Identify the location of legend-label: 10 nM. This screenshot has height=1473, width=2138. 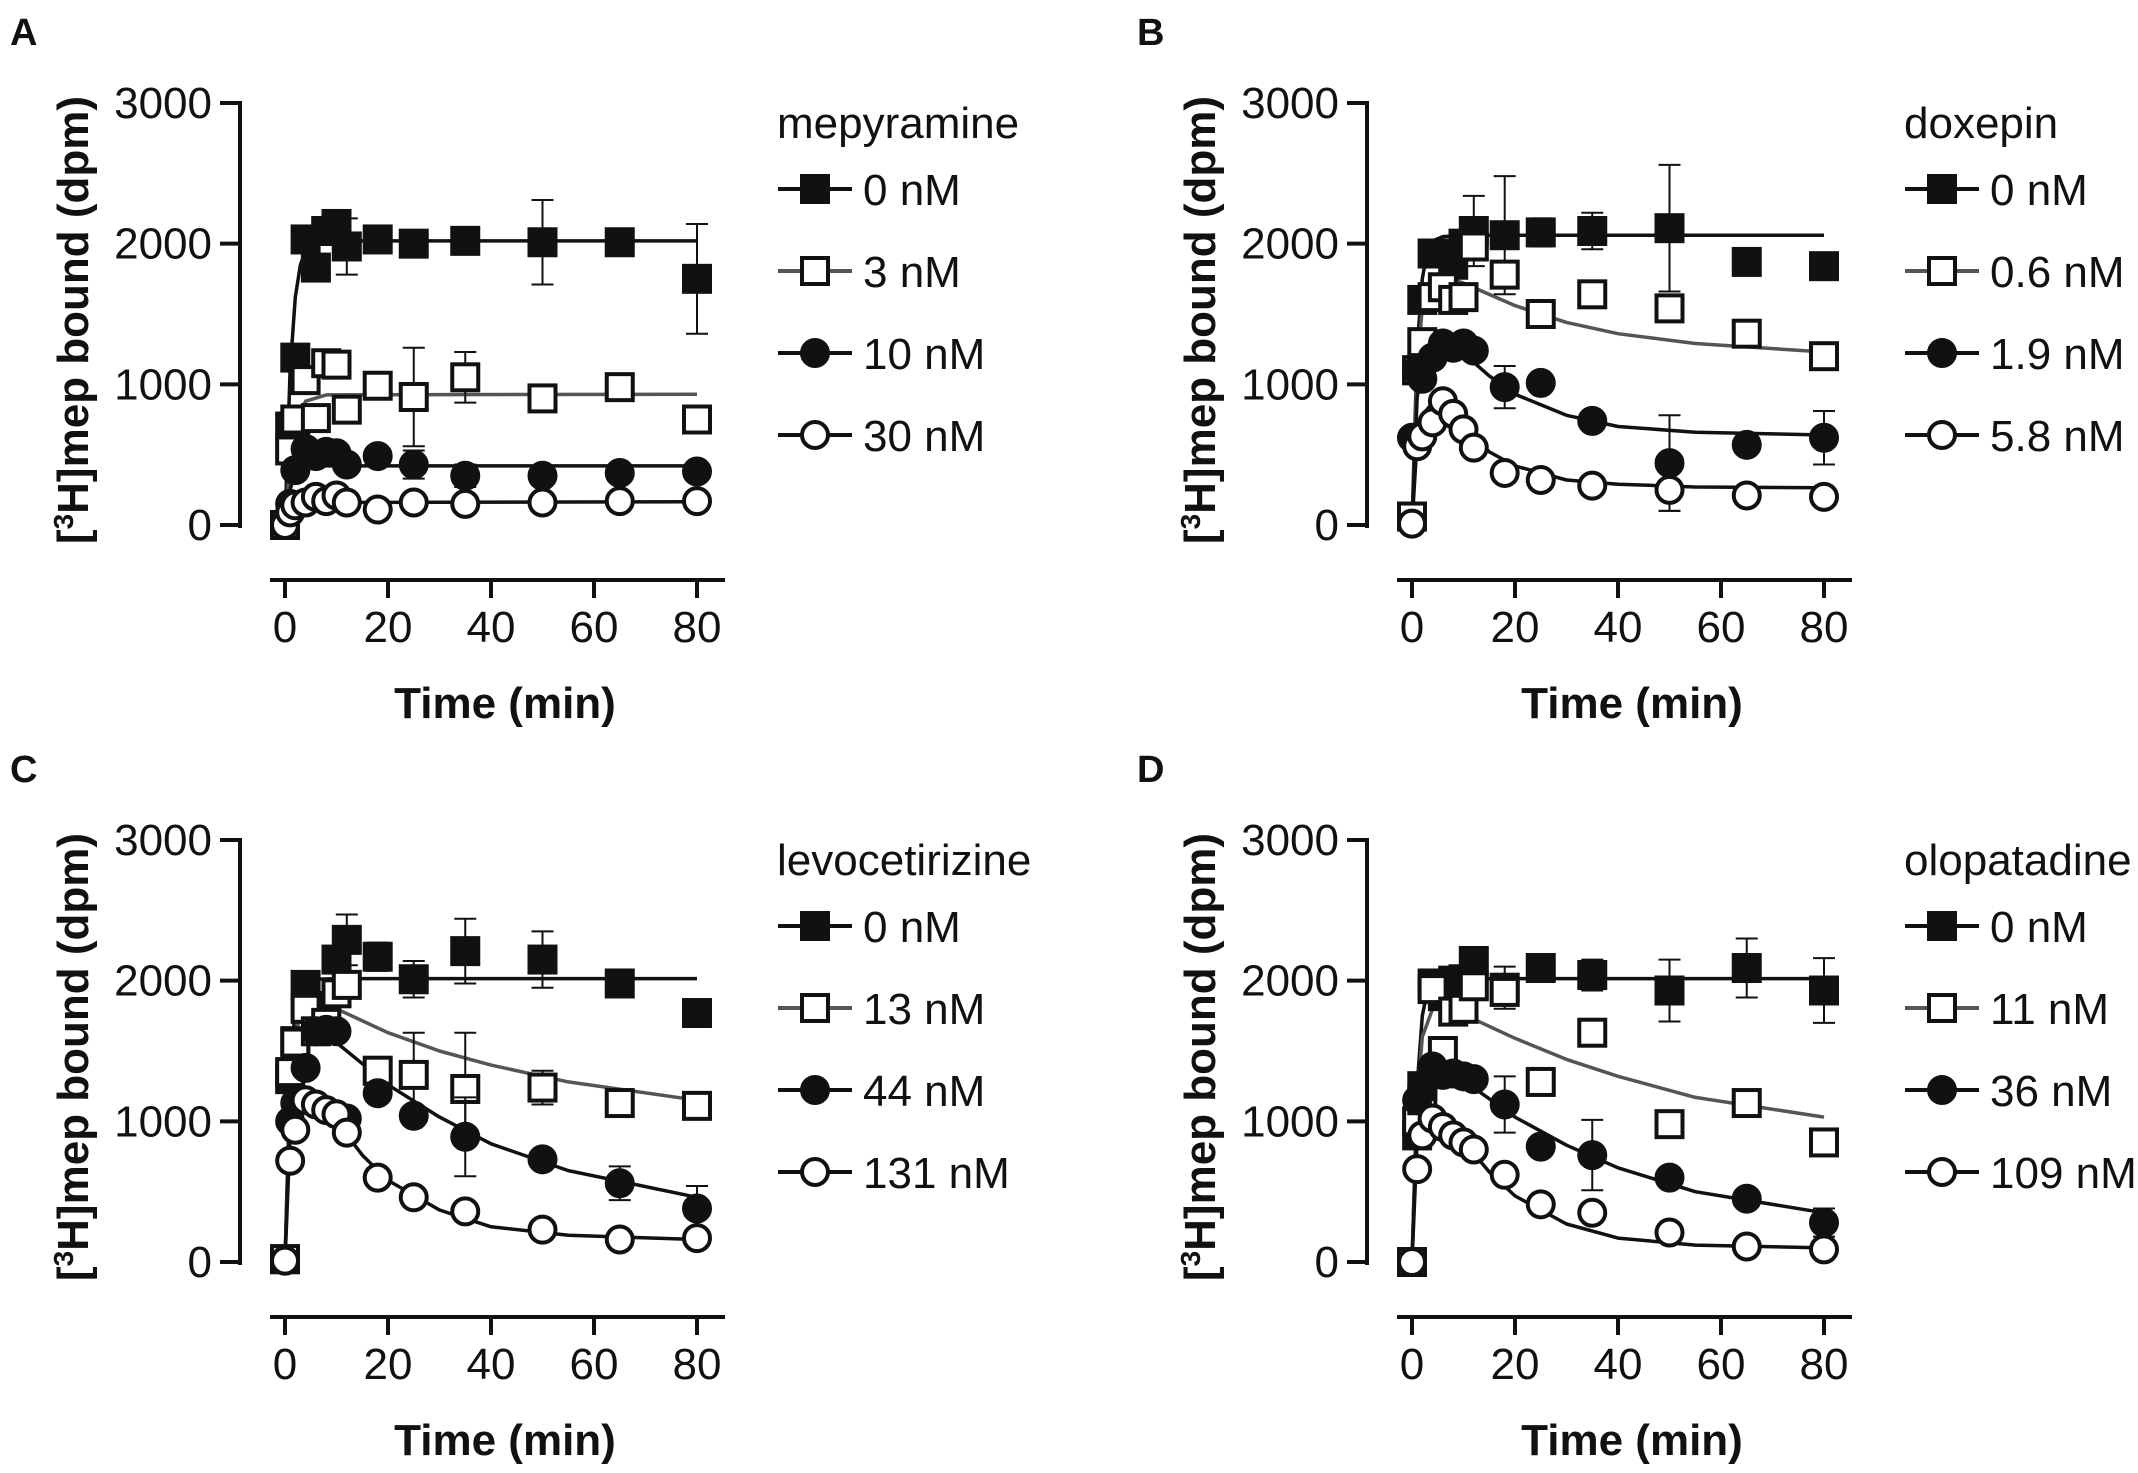
(924, 354).